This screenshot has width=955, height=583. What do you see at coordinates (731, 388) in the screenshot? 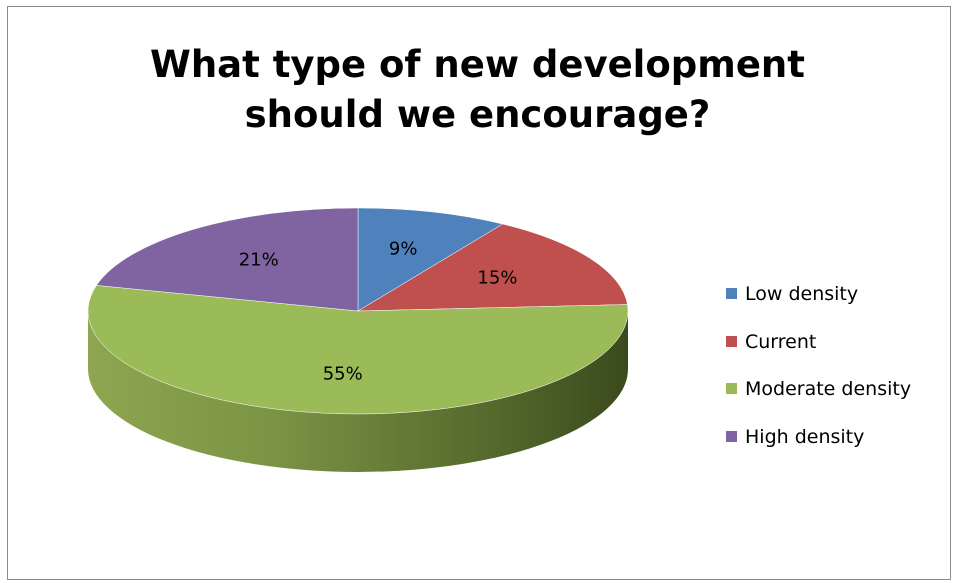
I see `legend-swatch-moderate-density` at bounding box center [731, 388].